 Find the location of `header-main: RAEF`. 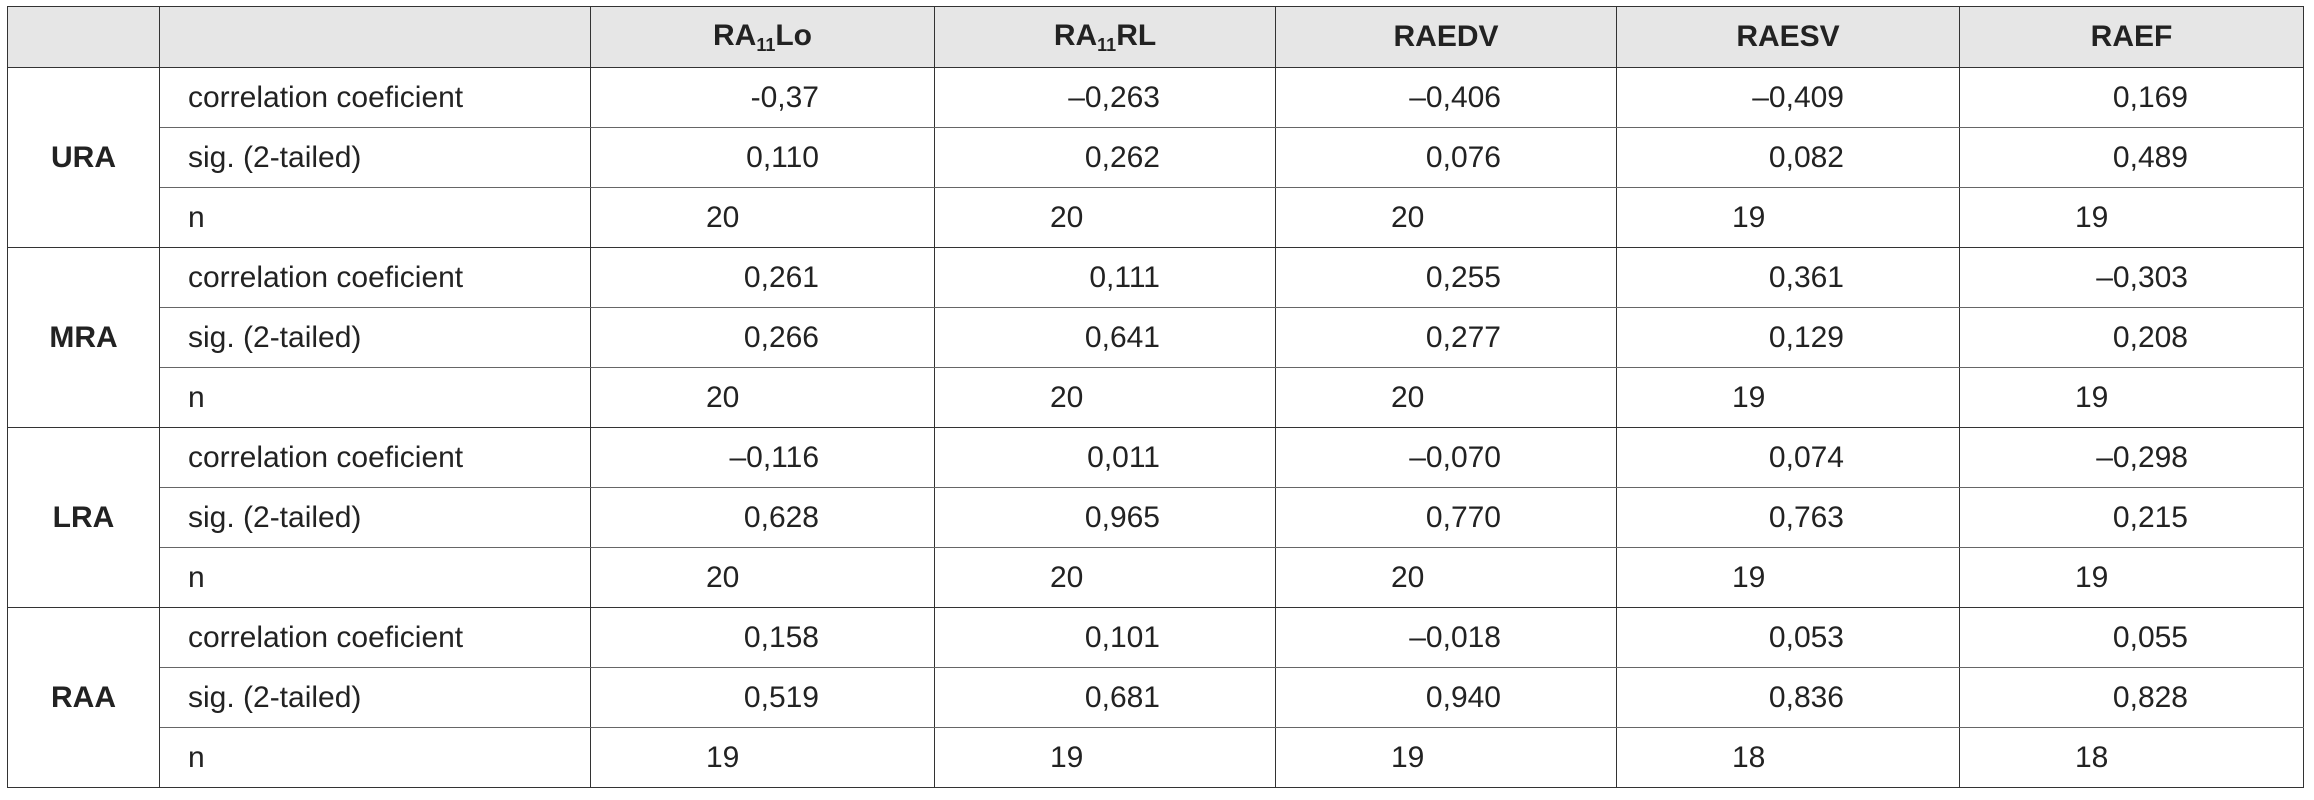

header-main: RAEF is located at coordinates (2131, 36).